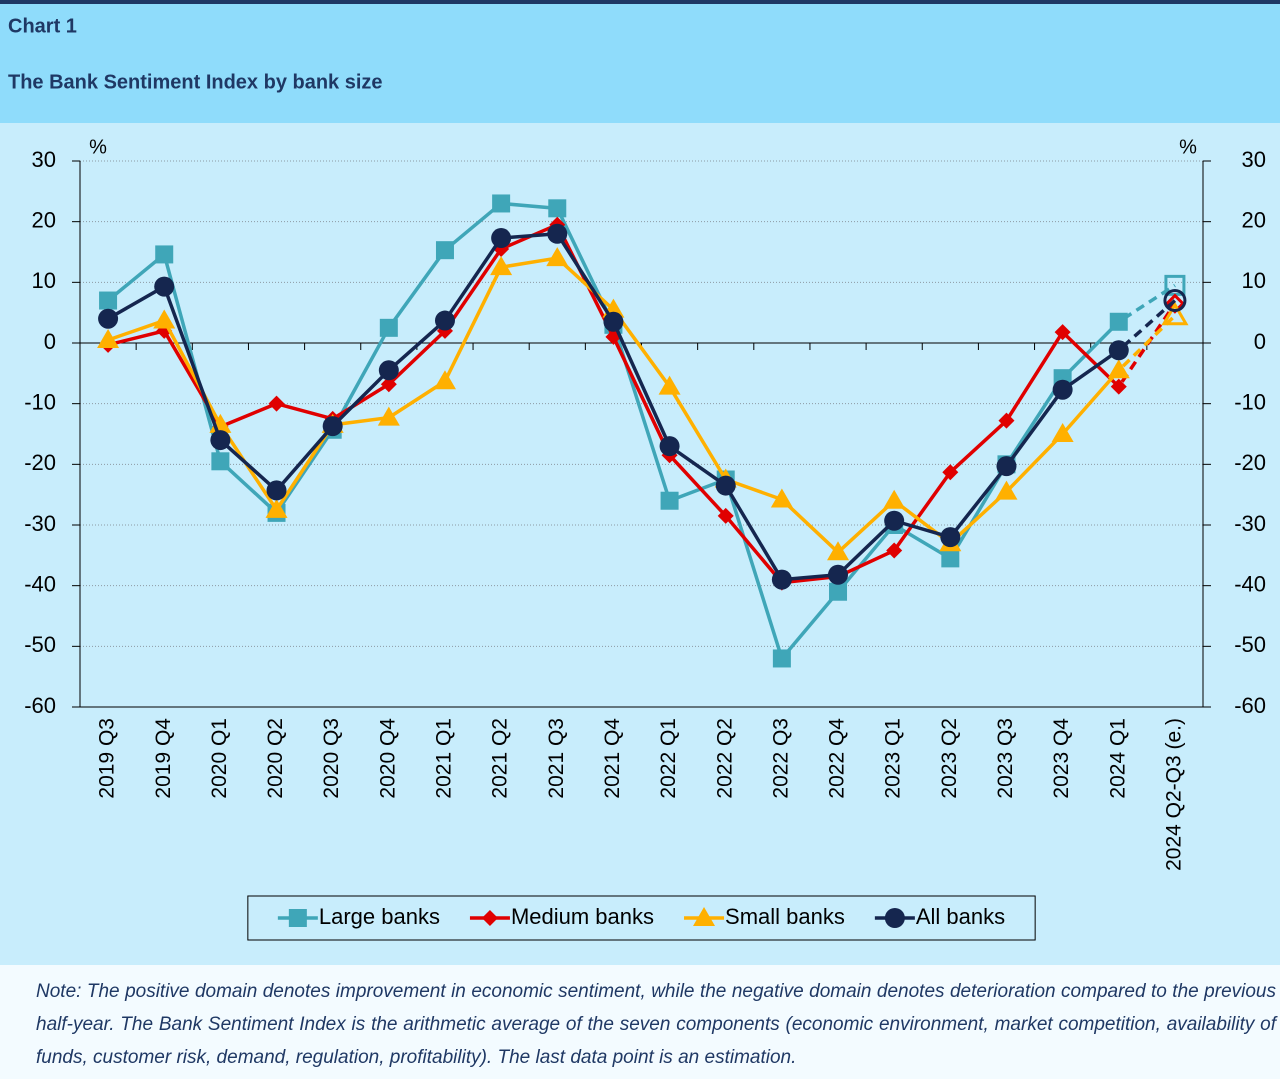 The image size is (1280, 1079). Describe the element at coordinates (1117, 758) in the screenshot. I see `x-tick-label: 2024 Q1` at that location.